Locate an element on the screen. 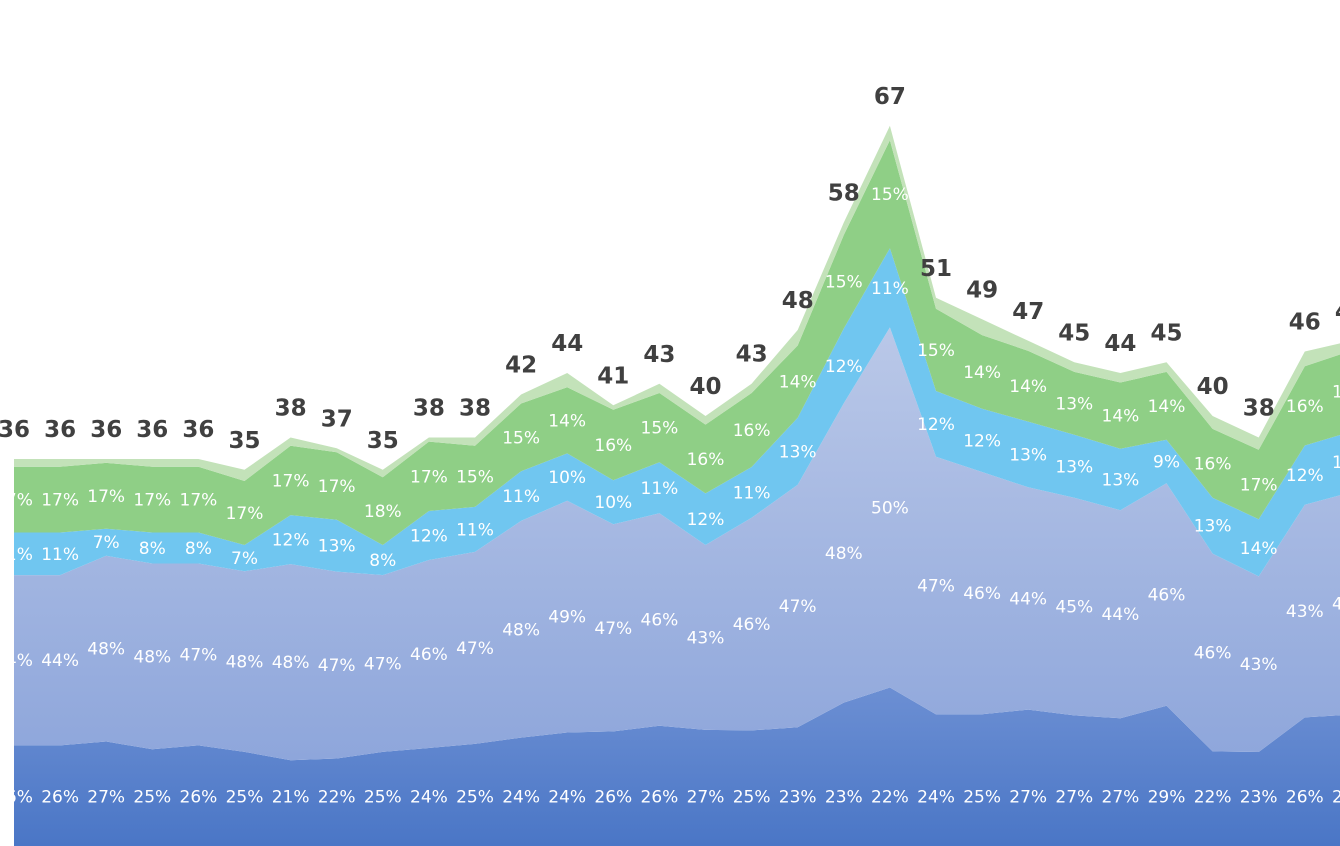 This screenshot has height=846, width=1340. data-label-series-4: 13% is located at coordinates (1074, 404).